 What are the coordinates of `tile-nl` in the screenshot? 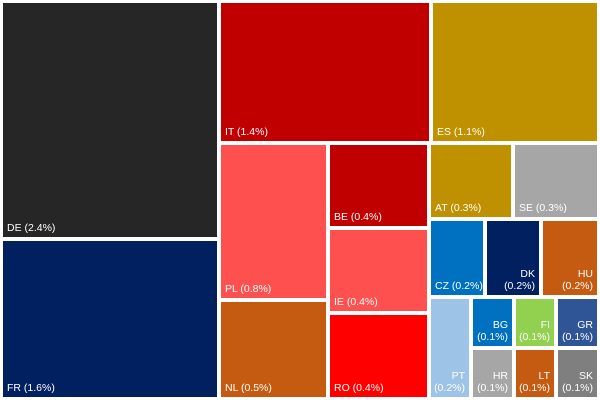 It's located at (273, 349).